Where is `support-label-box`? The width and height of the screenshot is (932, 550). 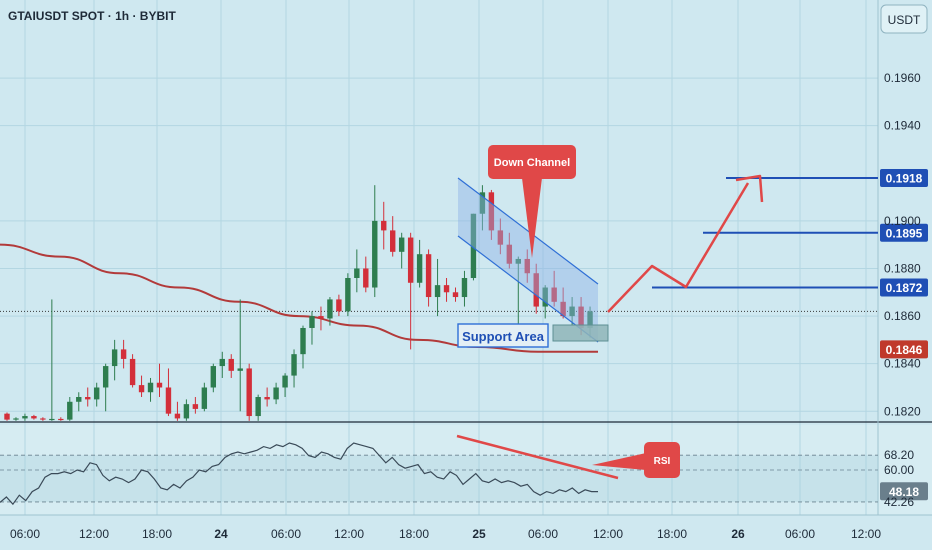
support-label-box is located at coordinates (503, 335).